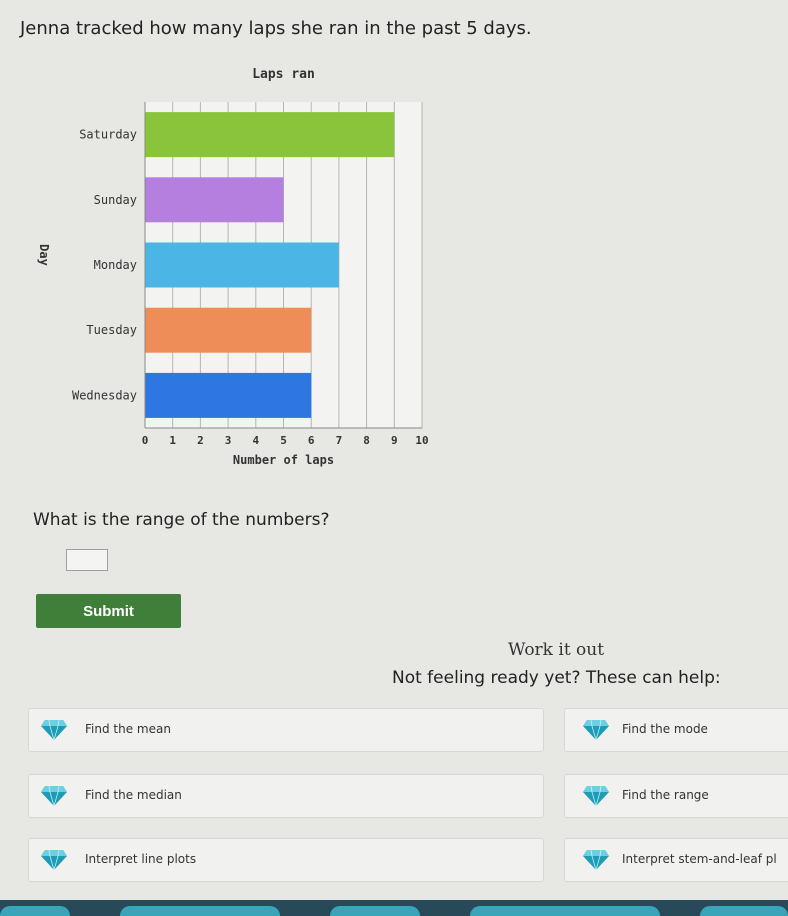  Describe the element at coordinates (366, 440) in the screenshot. I see `x-tick-label: 8` at that location.